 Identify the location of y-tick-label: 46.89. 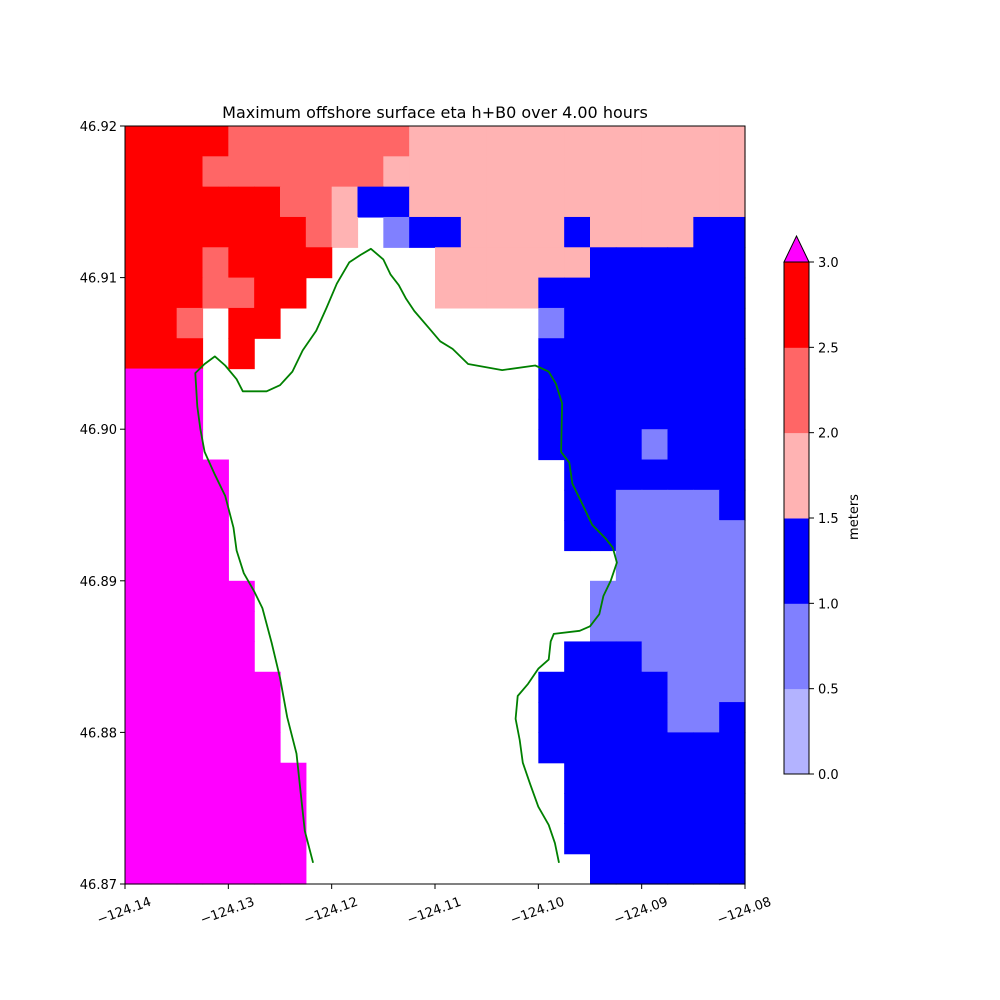
(98, 582).